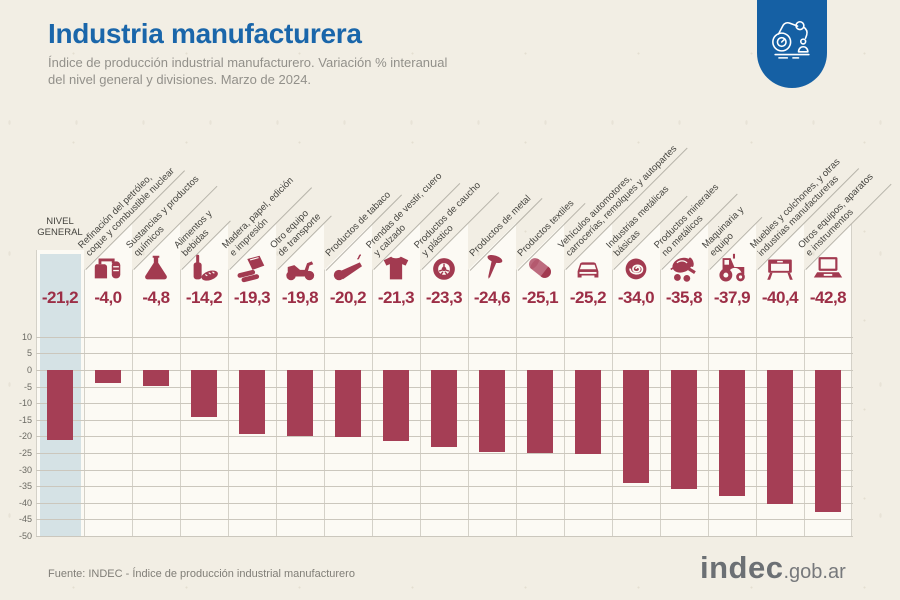 This screenshot has height=600, width=900. I want to click on value-label: -35,8, so click(684, 297).